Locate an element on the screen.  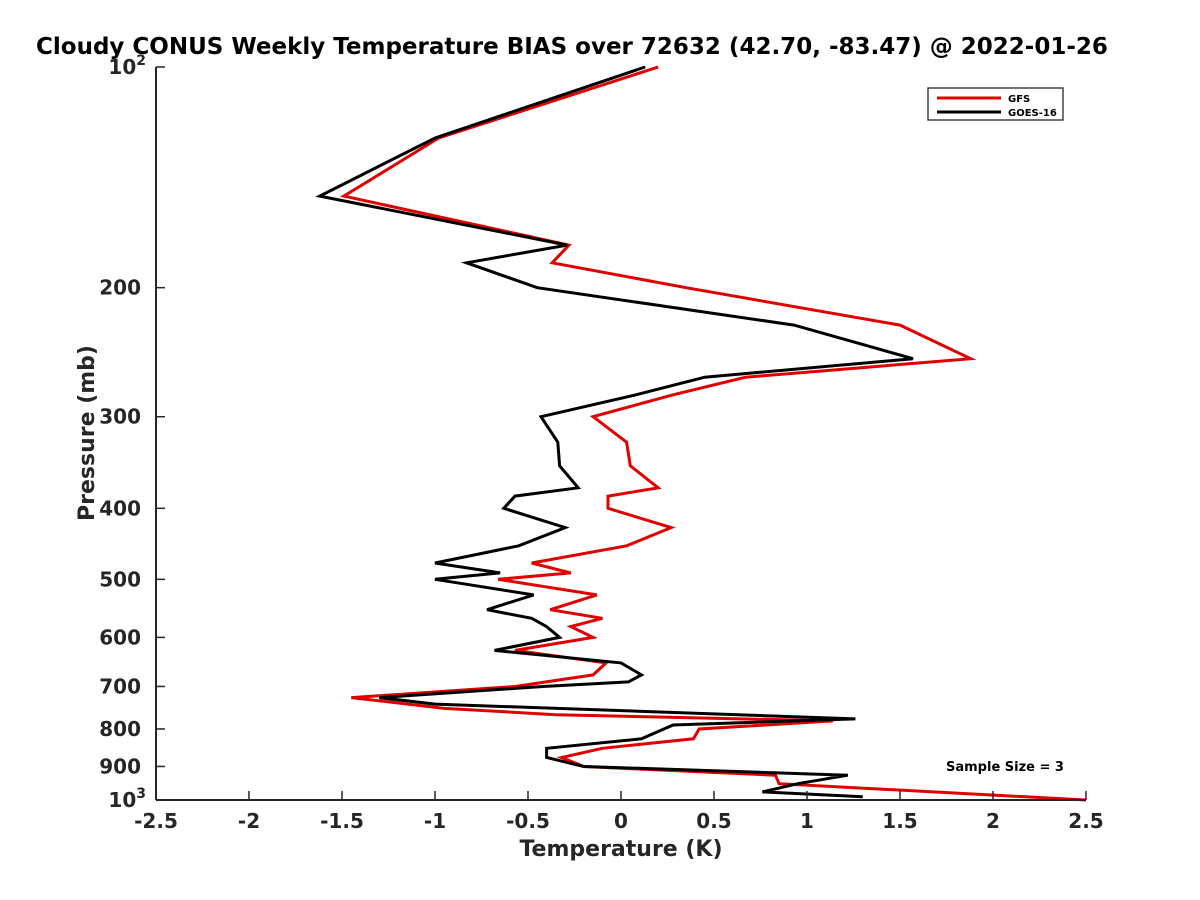
y-tick-label: 900 is located at coordinates (120, 766).